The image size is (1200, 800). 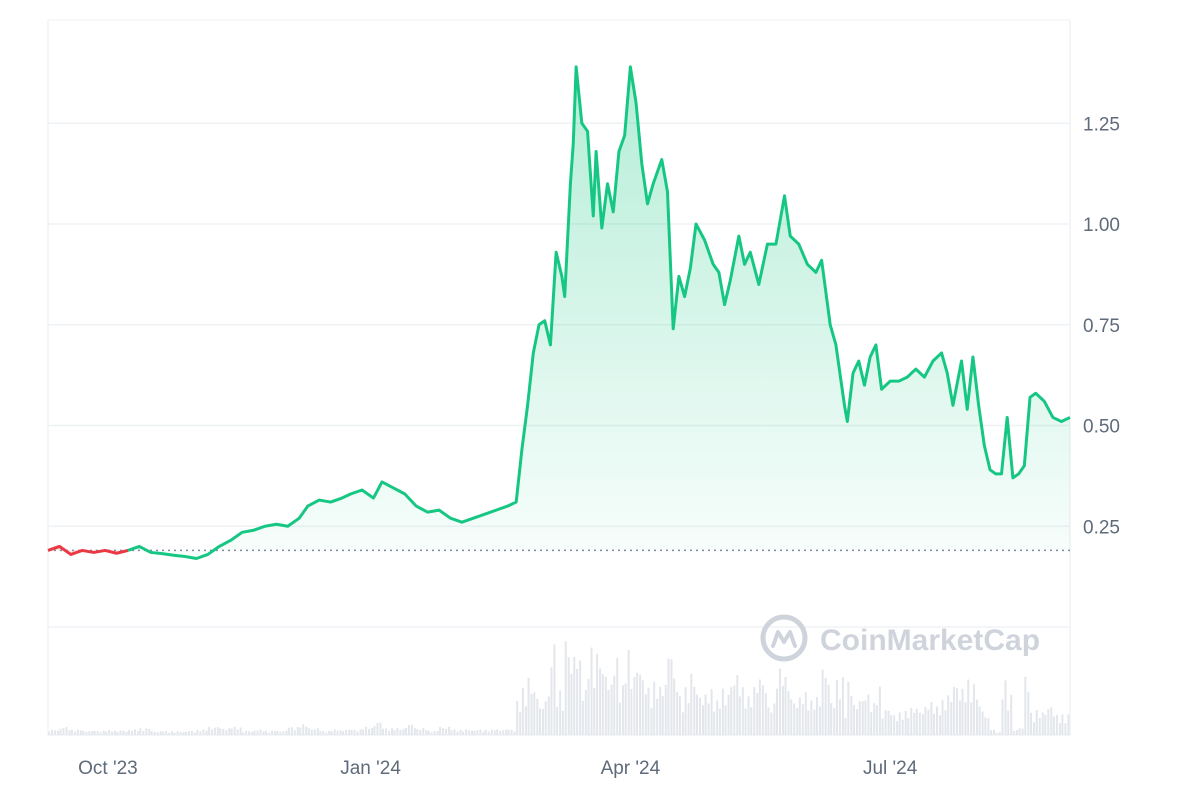 I want to click on price-line-down, so click(x=88, y=550).